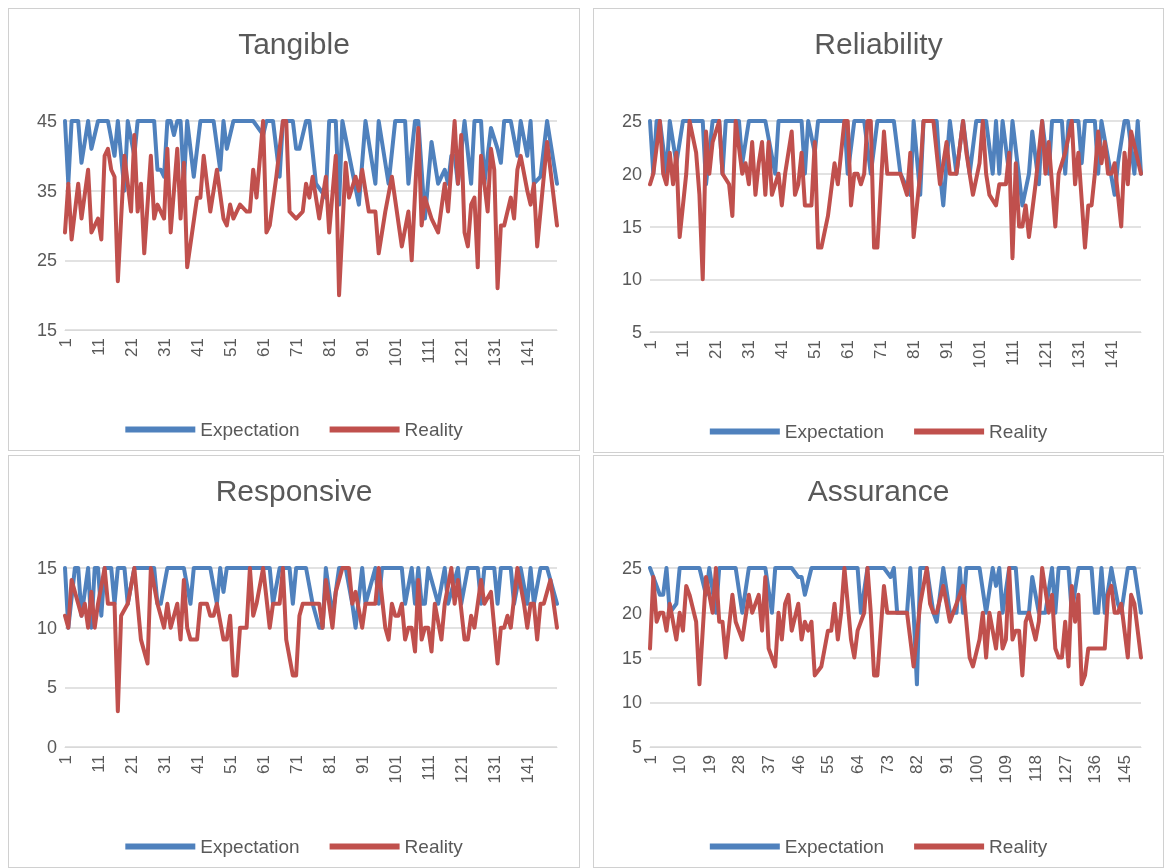 This screenshot has height=868, width=1164. What do you see at coordinates (769, 764) in the screenshot?
I see `x-tick-label: 37` at bounding box center [769, 764].